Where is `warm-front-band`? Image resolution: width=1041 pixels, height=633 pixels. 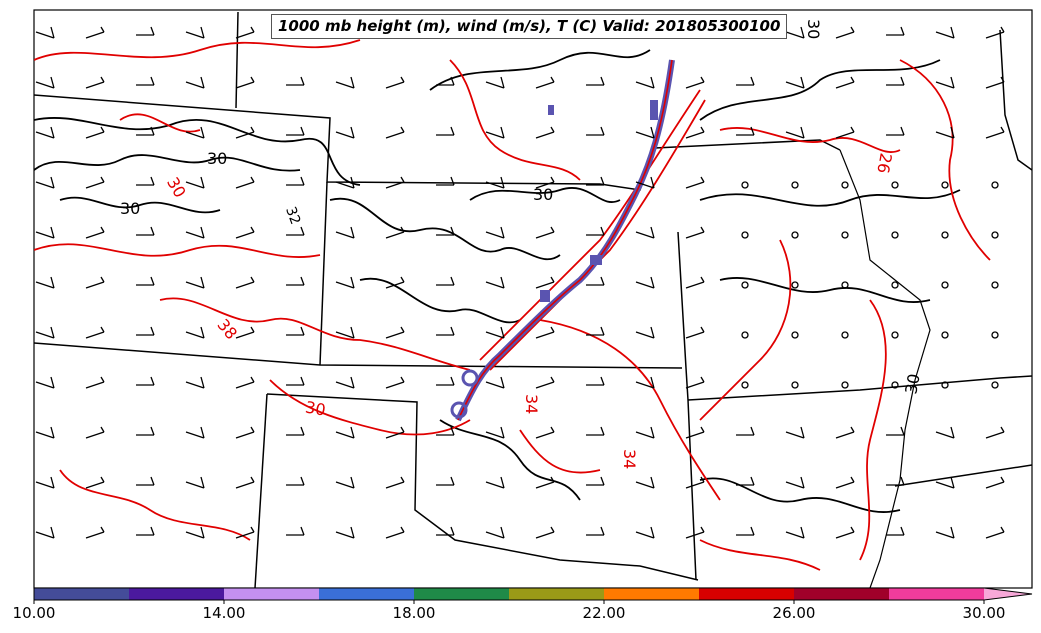
warm-front-band is located at coordinates (562, 240).